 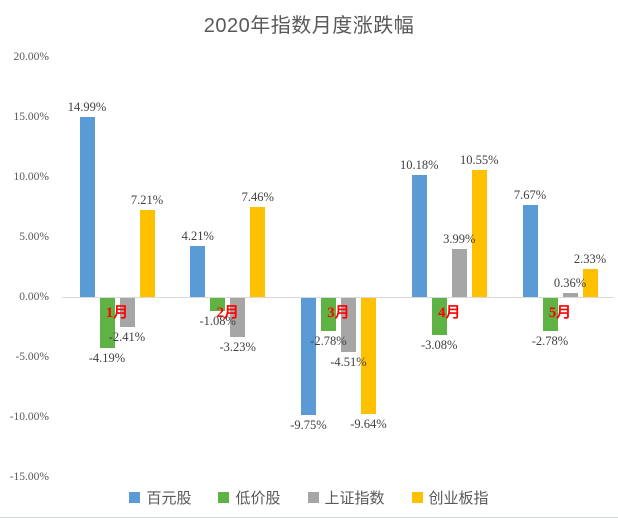 I want to click on data-label-chinext-index-month-5: 2.33%, so click(x=590, y=259).